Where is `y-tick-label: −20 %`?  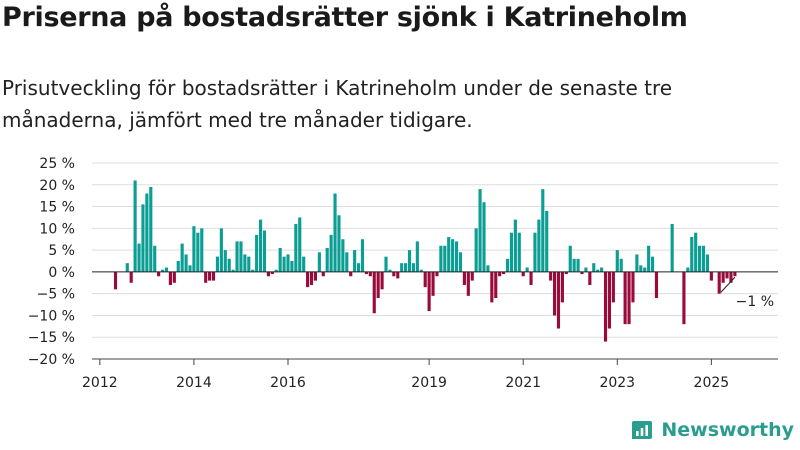 y-tick-label: −20 % is located at coordinates (51, 360).